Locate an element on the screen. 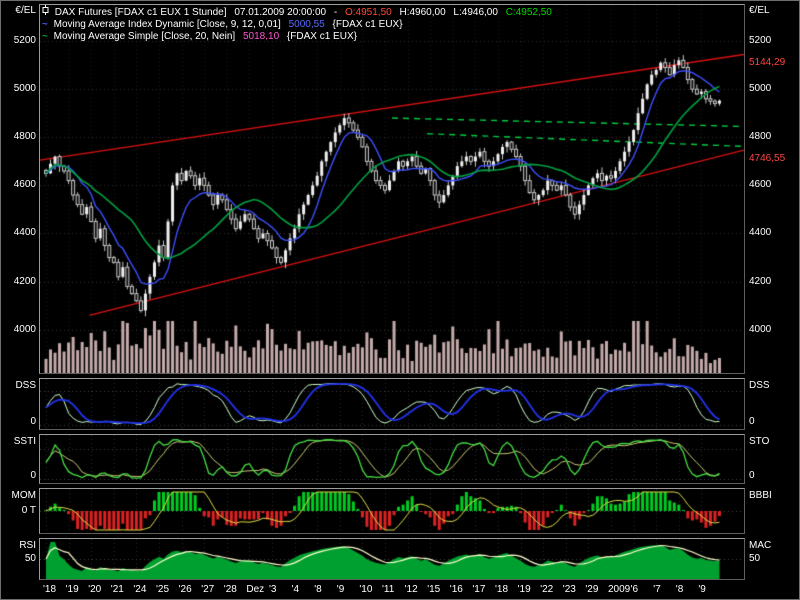  dss-axis-right: DSS 0 is located at coordinates (772, 404).